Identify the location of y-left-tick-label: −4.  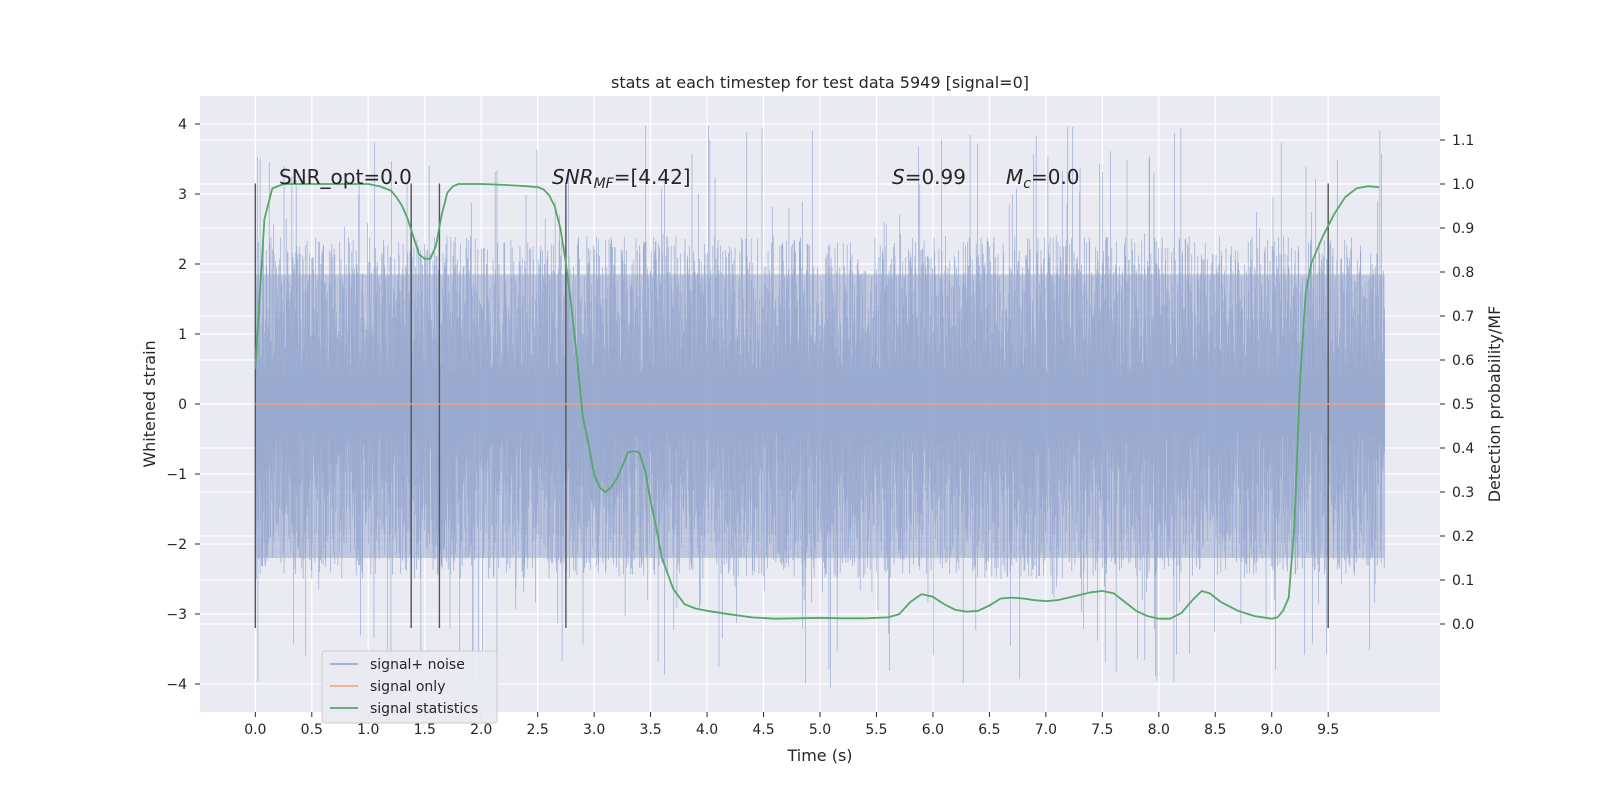
(176, 685).